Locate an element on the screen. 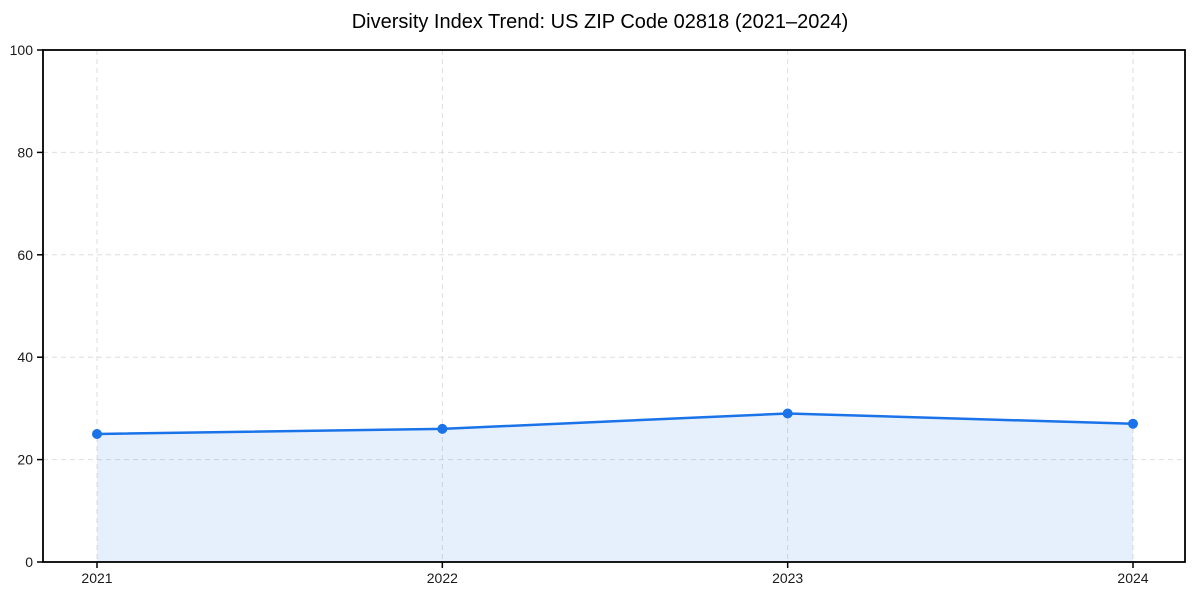 The width and height of the screenshot is (1200, 600). data-point-2023 is located at coordinates (787, 413).